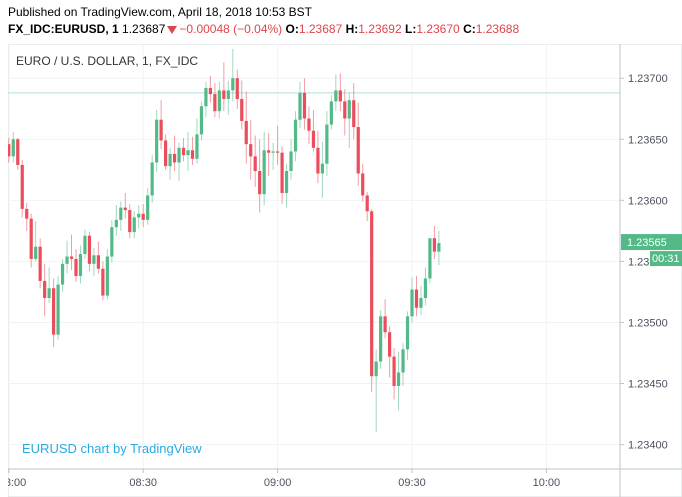 This screenshot has height=497, width=682. Describe the element at coordinates (412, 483) in the screenshot. I see `time-tick-label: 09:30` at that location.